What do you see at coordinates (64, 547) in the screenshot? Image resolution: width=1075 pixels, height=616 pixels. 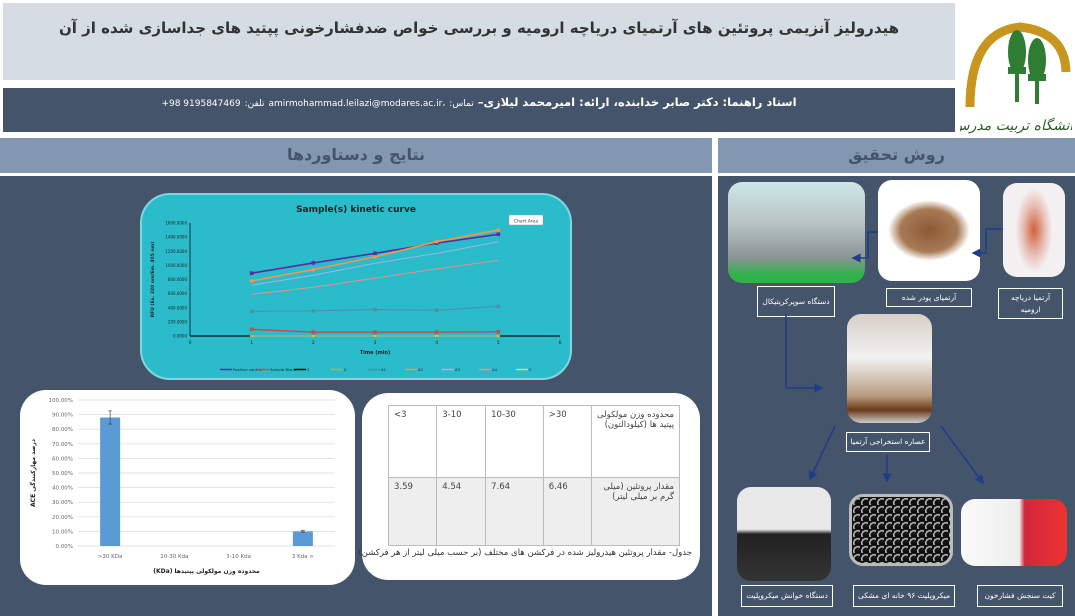 I see `y-tick-label: 0.00%` at bounding box center [64, 547].